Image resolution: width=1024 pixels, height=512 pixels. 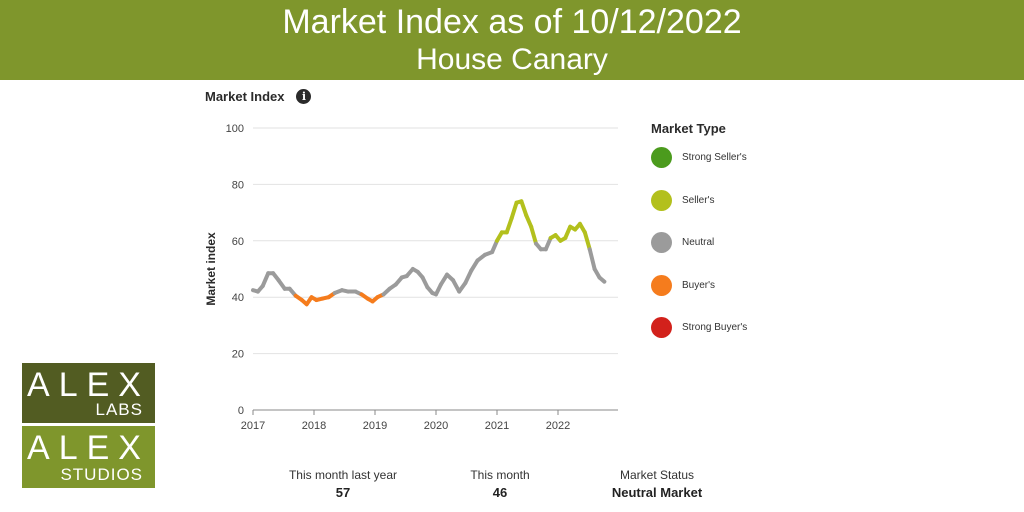 What do you see at coordinates (436, 426) in the screenshot?
I see `x-tick-label: 2020` at bounding box center [436, 426].